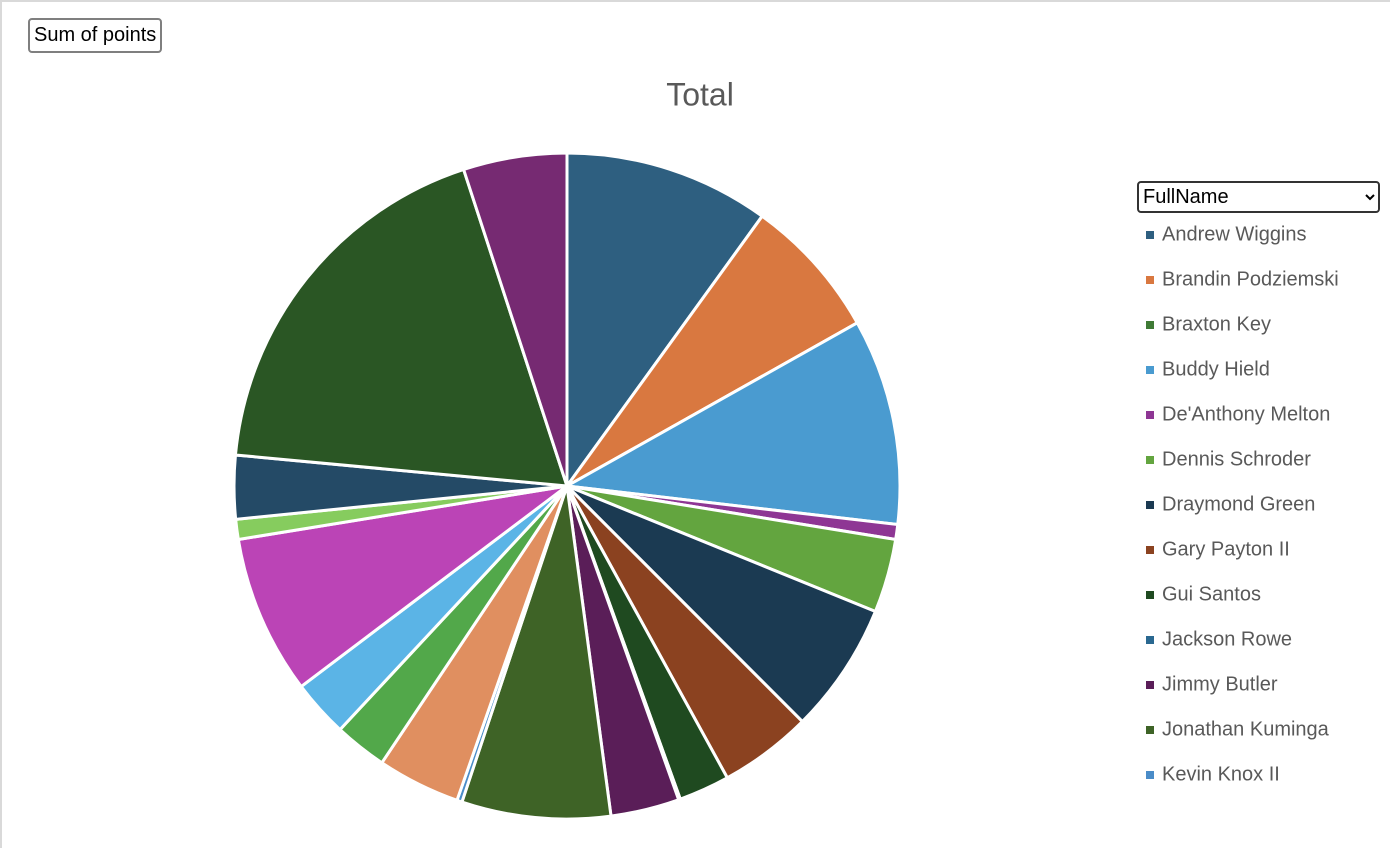 The width and height of the screenshot is (1392, 850). I want to click on legend-label: Dennis Schroder, so click(1236, 459).